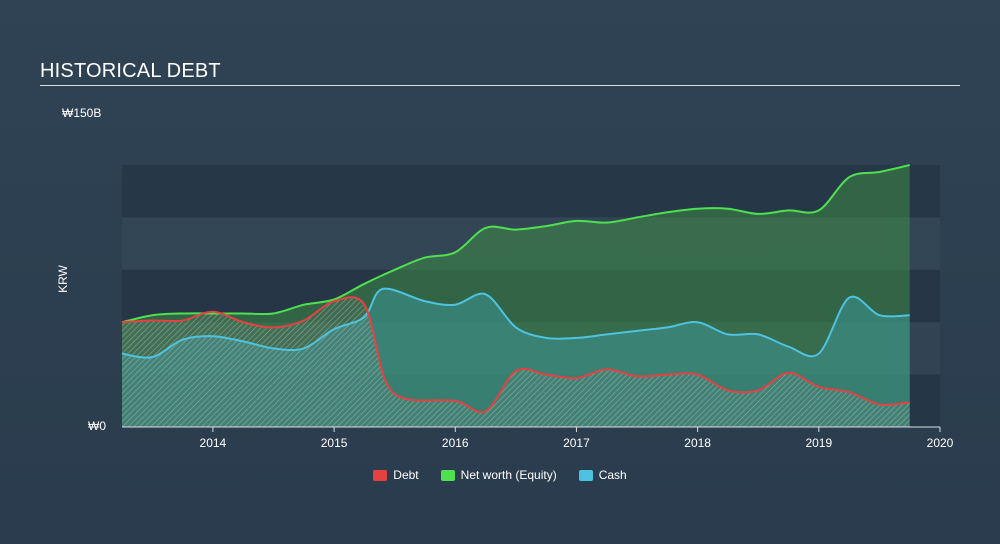  What do you see at coordinates (334, 443) in the screenshot?
I see `x-tick-label-2015: 2015` at bounding box center [334, 443].